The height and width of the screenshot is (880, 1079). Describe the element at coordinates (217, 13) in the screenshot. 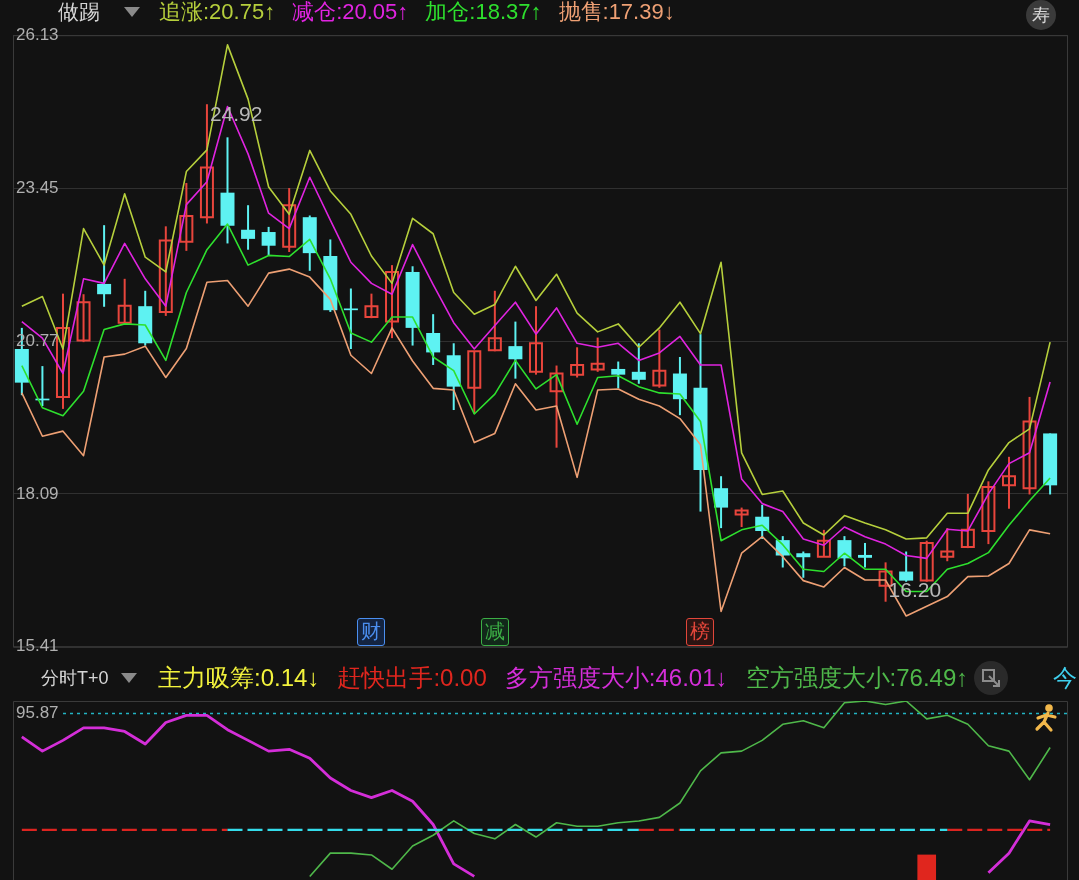

I see `series-label: 追涨:20.75↑` at that location.